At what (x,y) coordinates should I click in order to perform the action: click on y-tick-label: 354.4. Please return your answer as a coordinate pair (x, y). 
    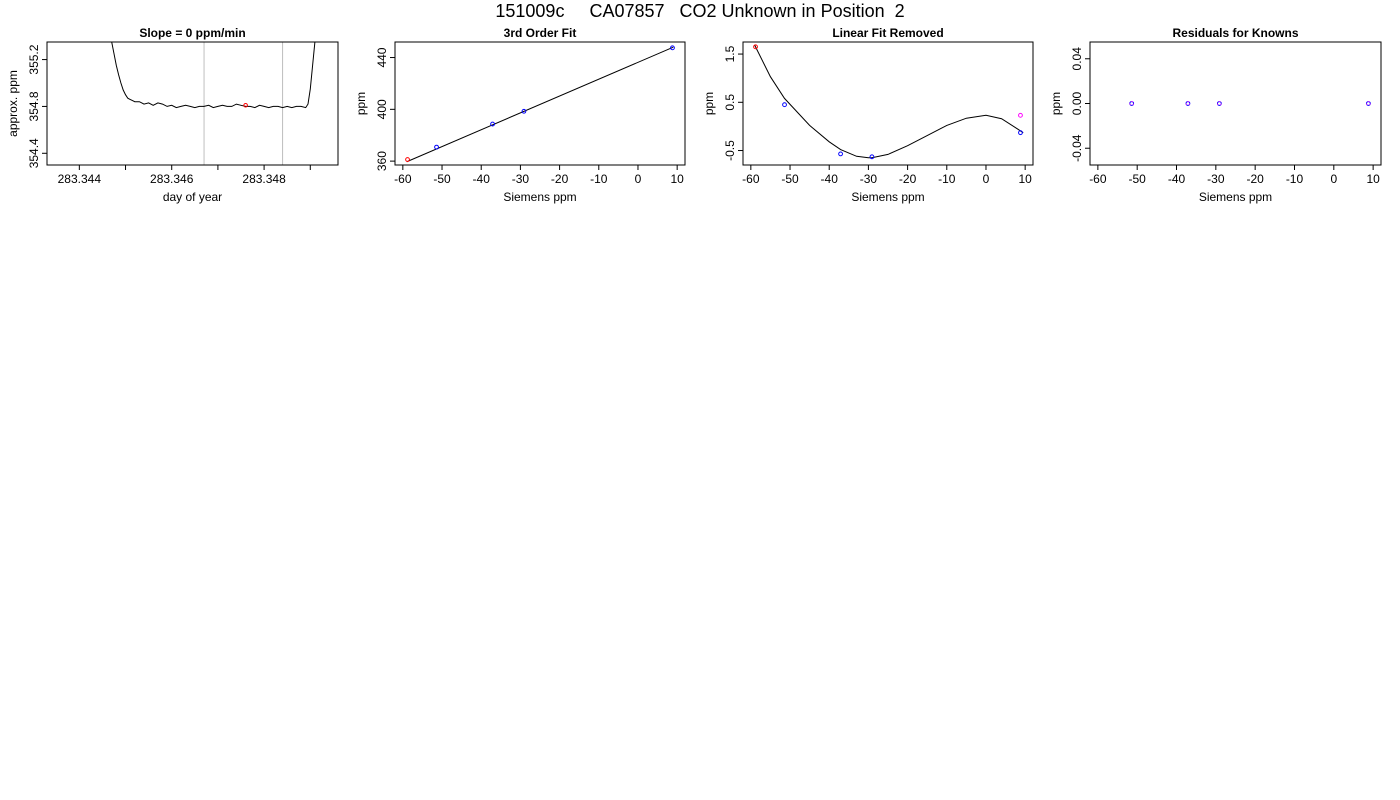
    Looking at the image, I should click on (34, 153).